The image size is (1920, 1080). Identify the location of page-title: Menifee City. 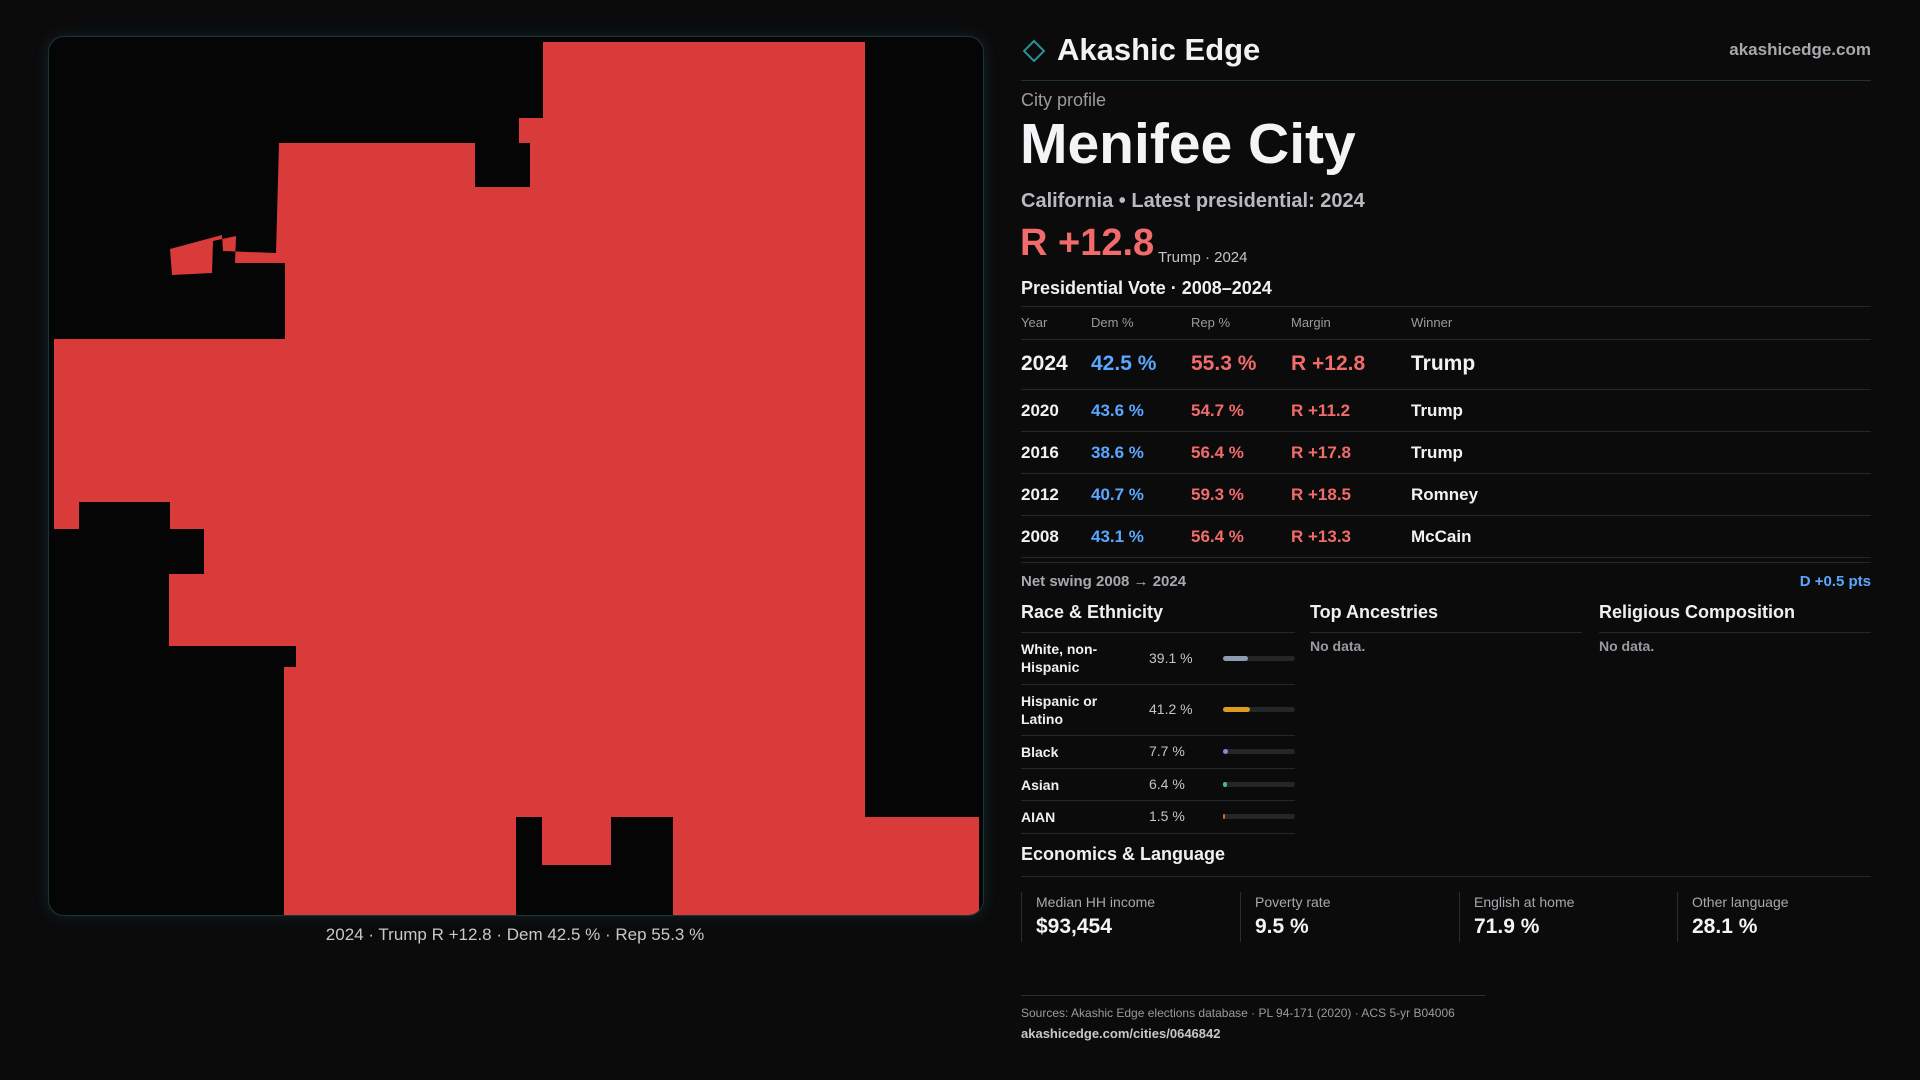
(1188, 144).